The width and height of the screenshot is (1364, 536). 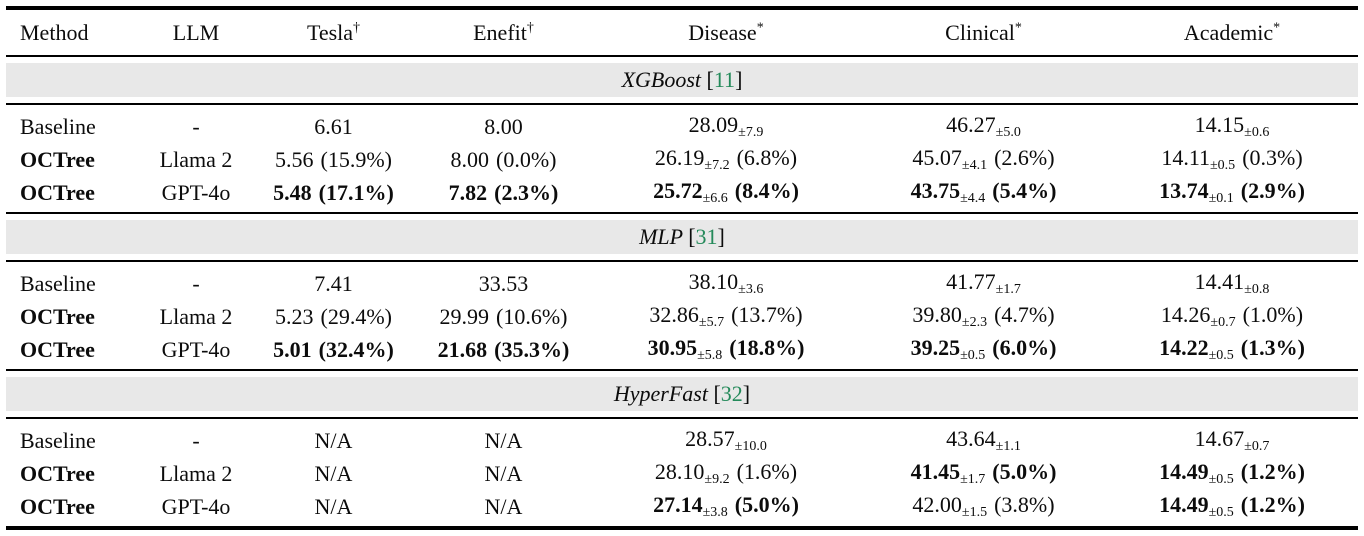 What do you see at coordinates (333, 126) in the screenshot?
I see `value-main: 6.61` at bounding box center [333, 126].